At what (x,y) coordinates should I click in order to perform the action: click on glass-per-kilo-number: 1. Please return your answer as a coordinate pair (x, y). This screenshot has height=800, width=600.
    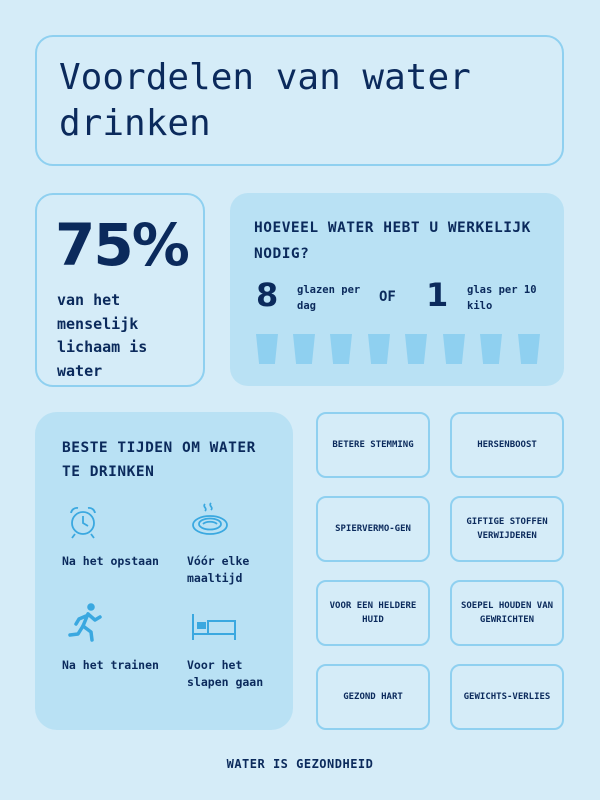
    Looking at the image, I should click on (437, 295).